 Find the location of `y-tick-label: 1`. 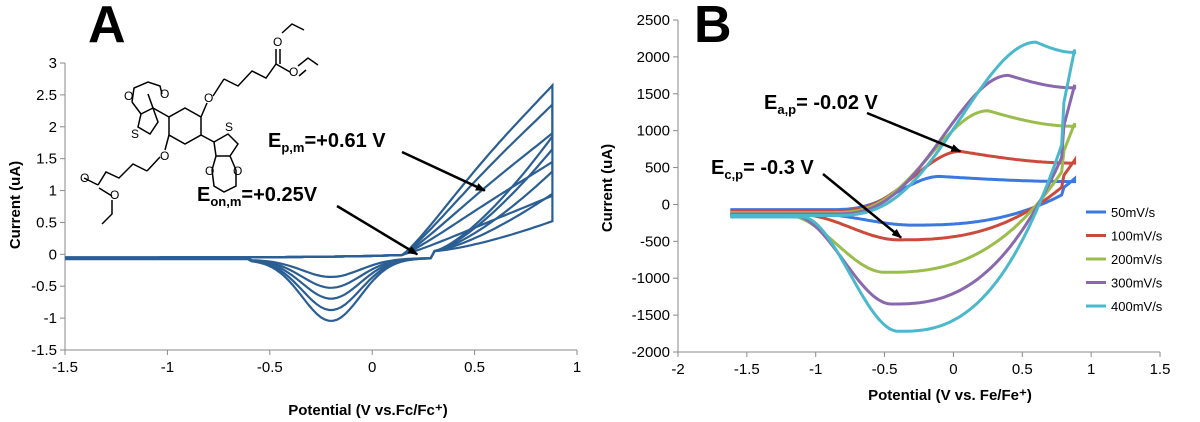

y-tick-label: 1 is located at coordinates (53, 191).